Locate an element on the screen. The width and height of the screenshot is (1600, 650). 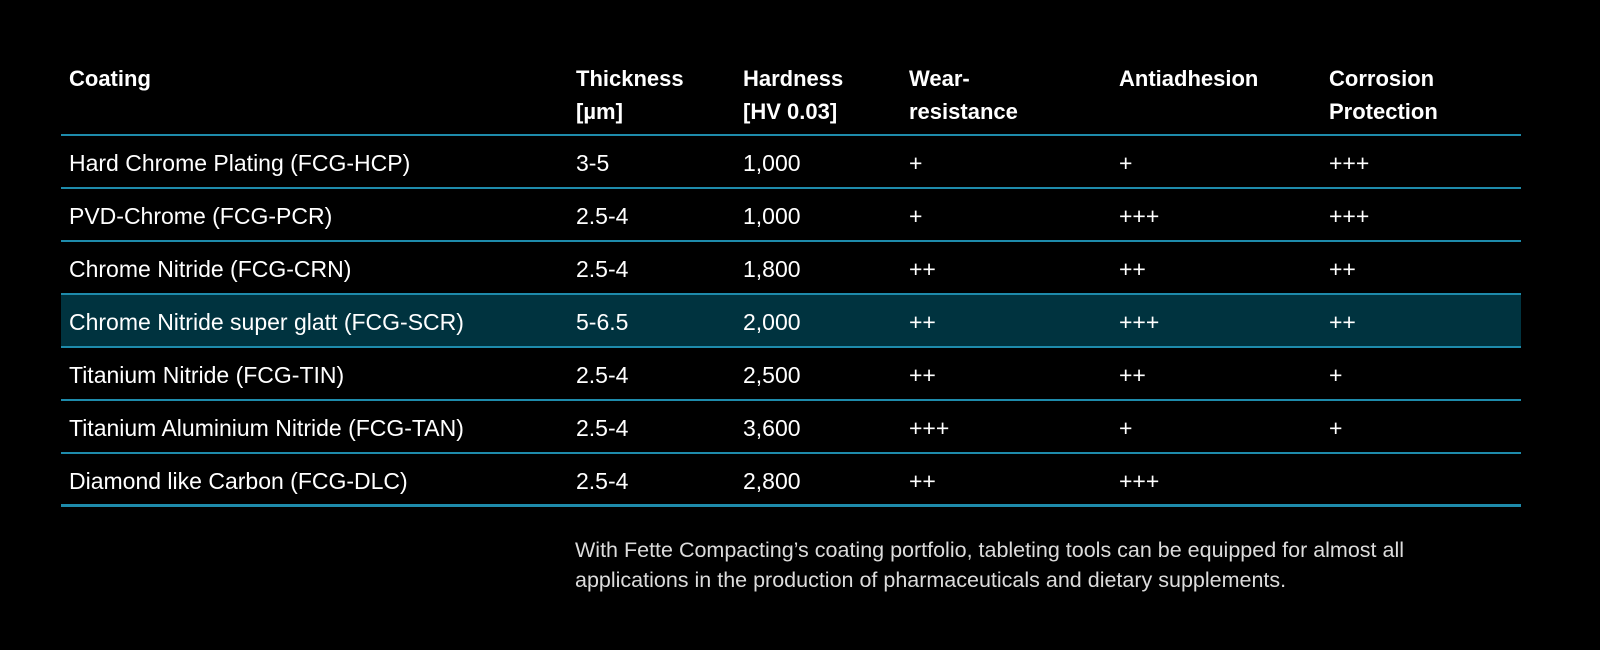
header-wear-resistance: Wear-resistance is located at coordinates (963, 95).